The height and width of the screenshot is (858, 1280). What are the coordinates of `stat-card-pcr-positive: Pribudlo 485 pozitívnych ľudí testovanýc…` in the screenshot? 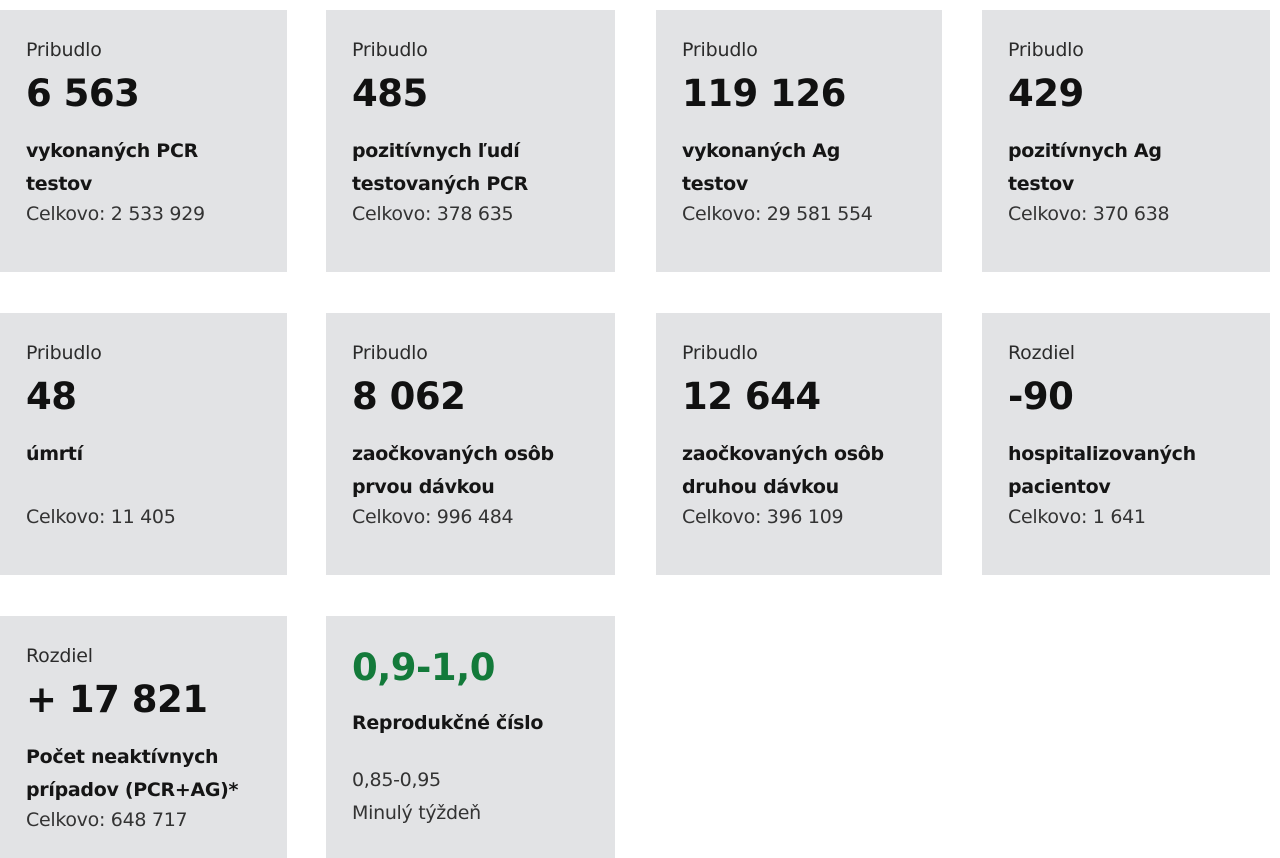 It's located at (470, 141).